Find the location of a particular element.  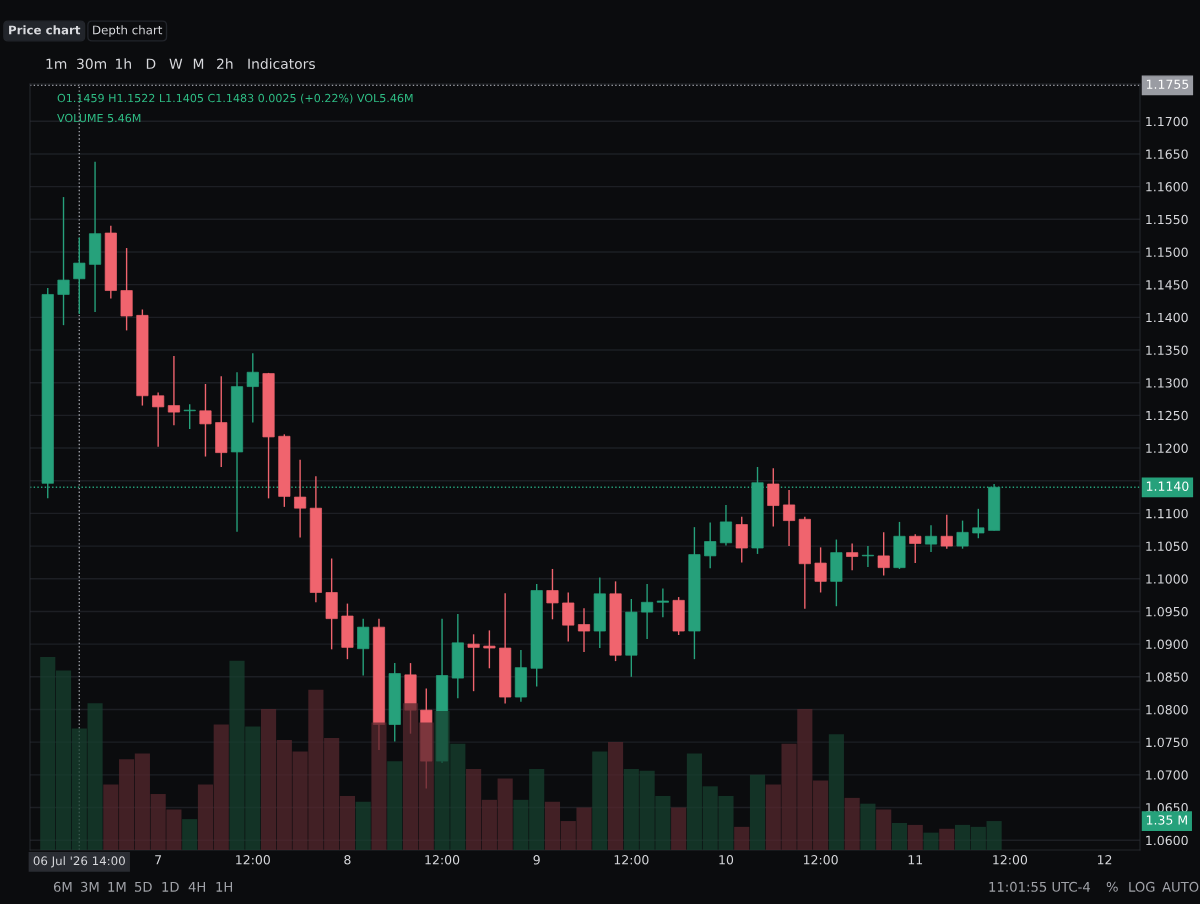

ref-line-label: 06 Jul '26 14:00 is located at coordinates (79, 862).